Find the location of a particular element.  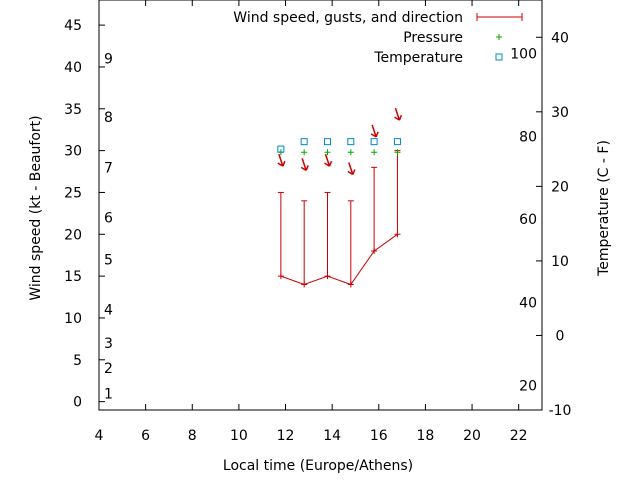

legend-sample-pressure is located at coordinates (499, 37).